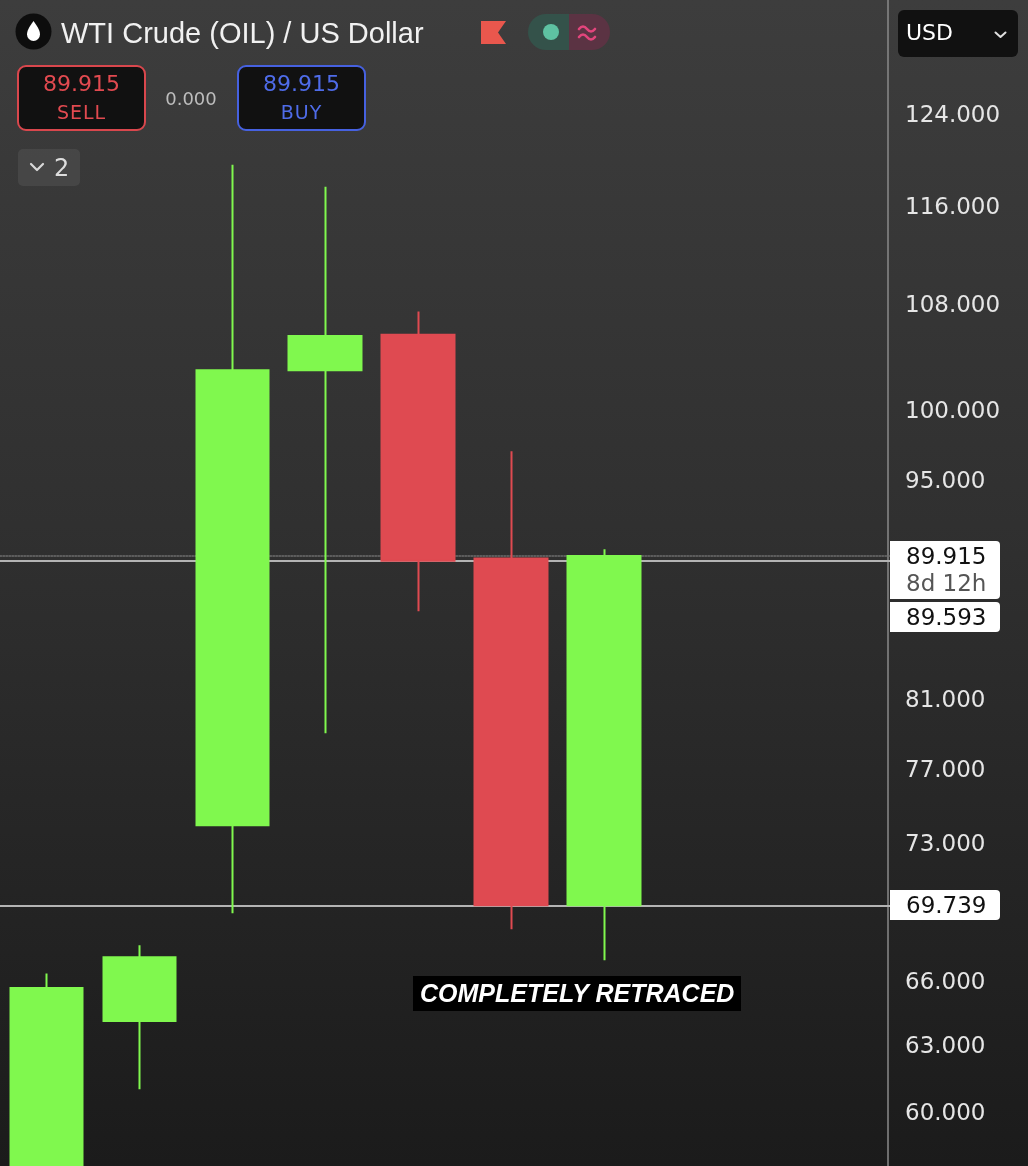  I want to click on y-tick-label: 66.000, so click(945, 981).